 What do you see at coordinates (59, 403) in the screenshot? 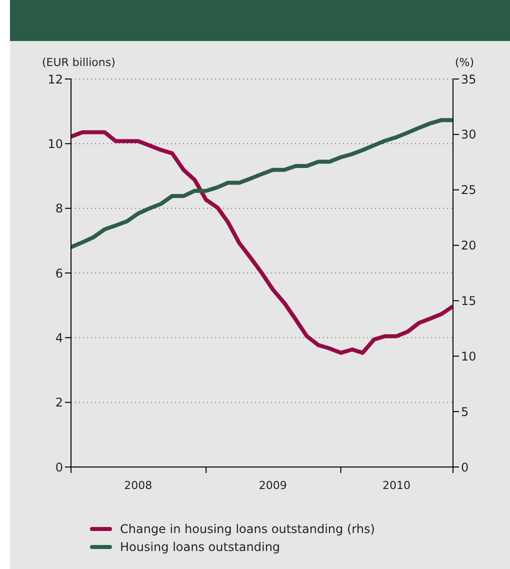
I see `y-tick-label: 2` at bounding box center [59, 403].